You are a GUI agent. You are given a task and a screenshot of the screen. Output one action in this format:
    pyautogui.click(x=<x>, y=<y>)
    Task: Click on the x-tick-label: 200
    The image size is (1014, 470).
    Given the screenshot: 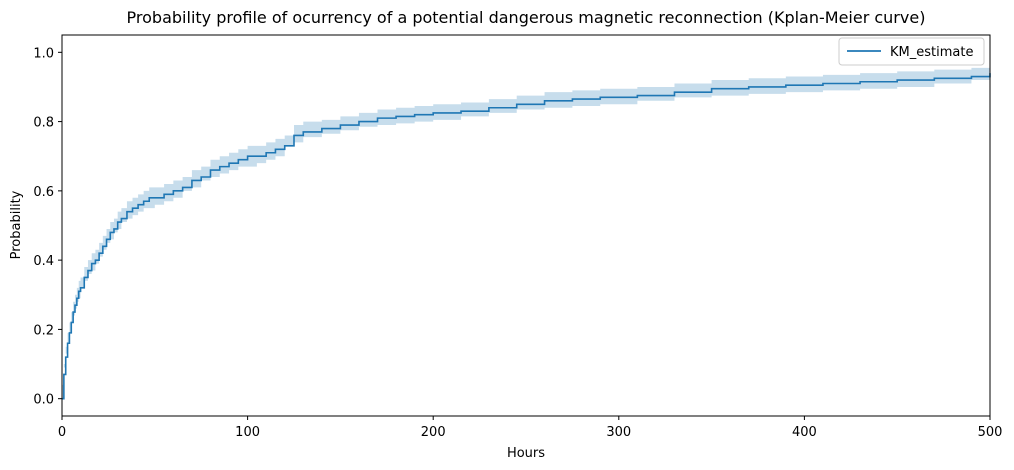 What is the action you would take?
    pyautogui.click(x=433, y=432)
    